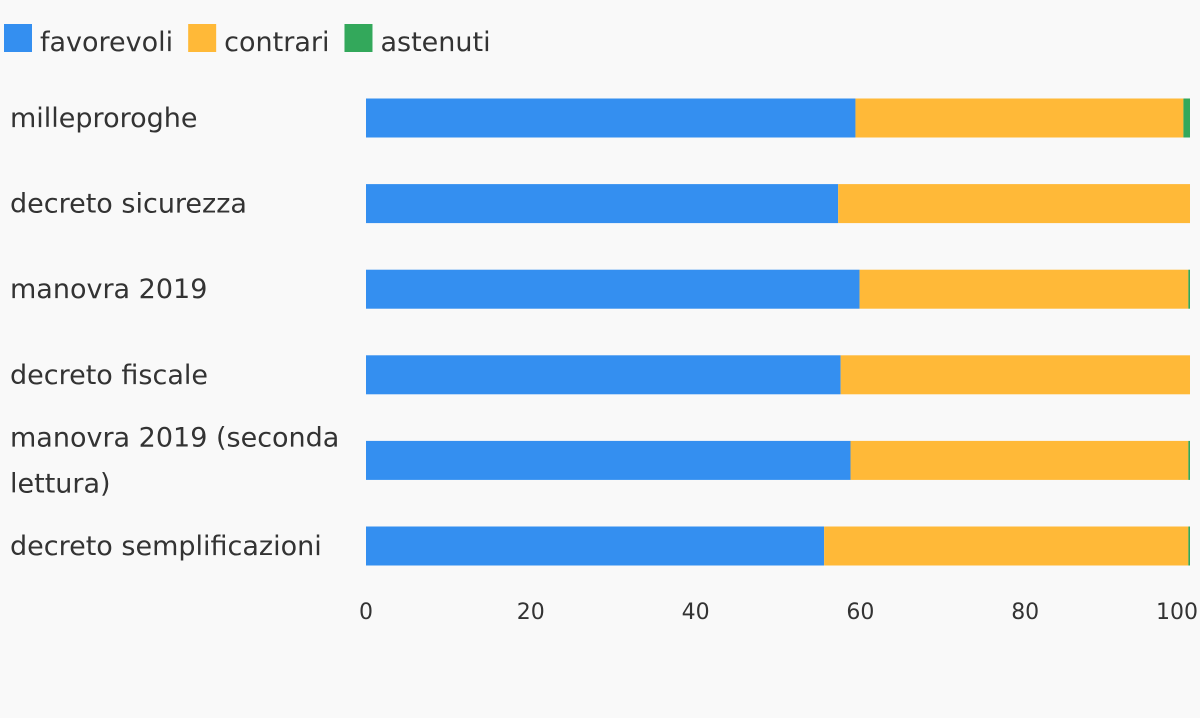 Image resolution: width=1200 pixels, height=718 pixels. What do you see at coordinates (613, 289) in the screenshot?
I see `bar-manovra-2019-favorevoli` at bounding box center [613, 289].